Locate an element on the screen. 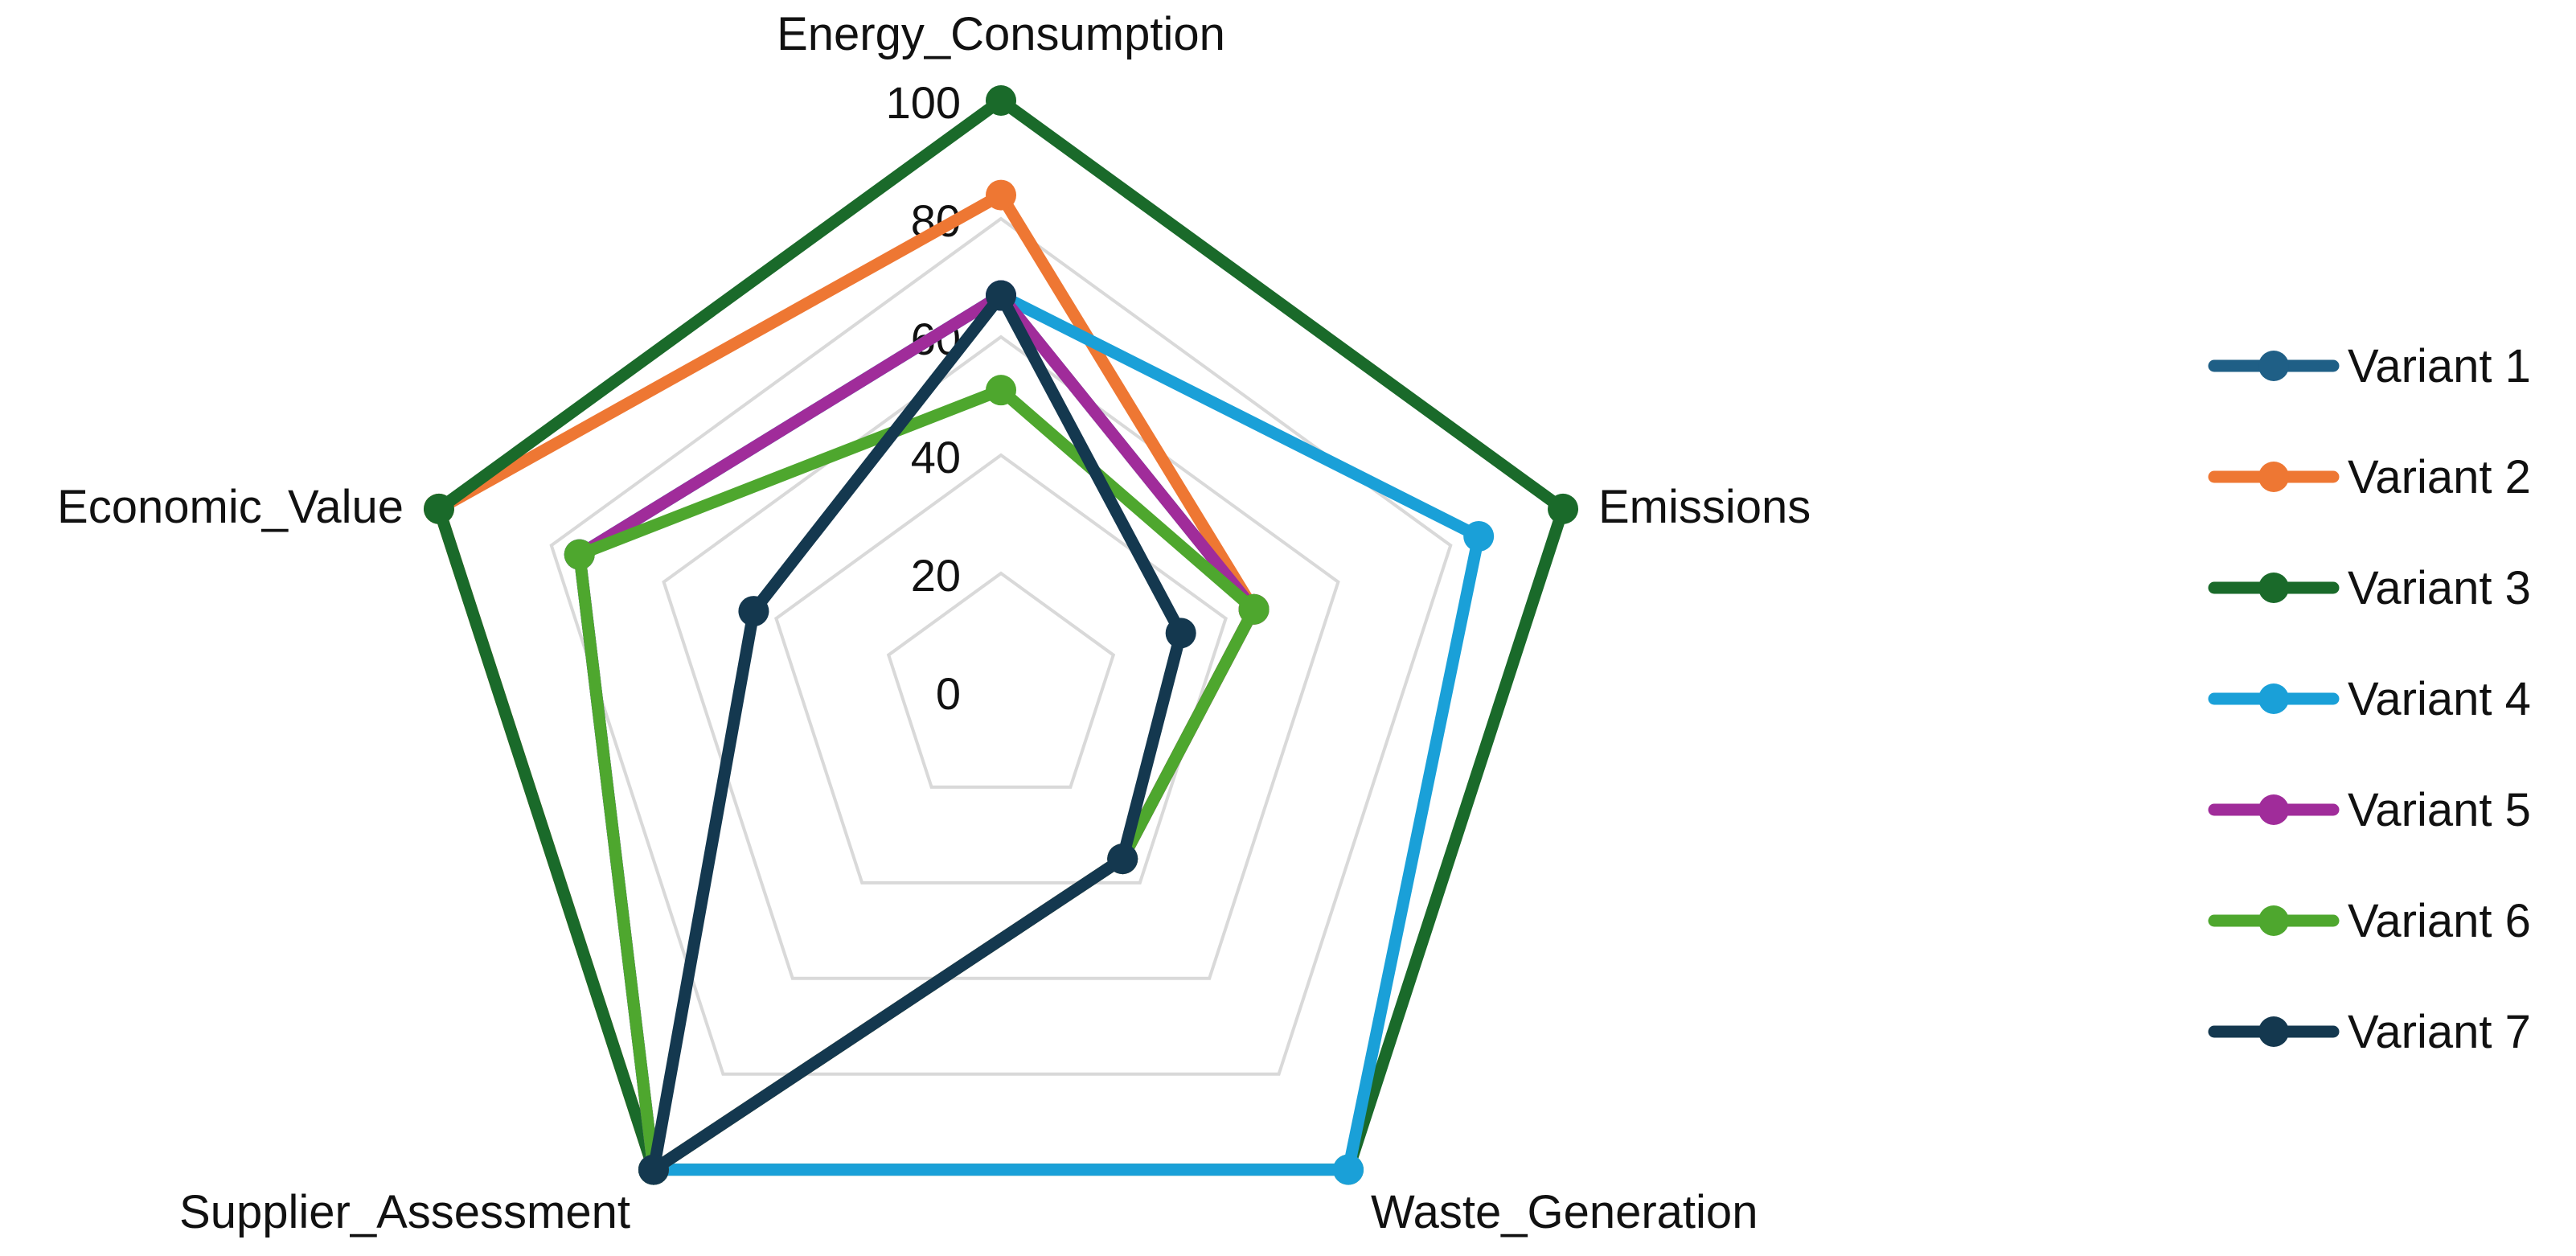  legend-label-5: Variant 5 is located at coordinates (2440, 810).